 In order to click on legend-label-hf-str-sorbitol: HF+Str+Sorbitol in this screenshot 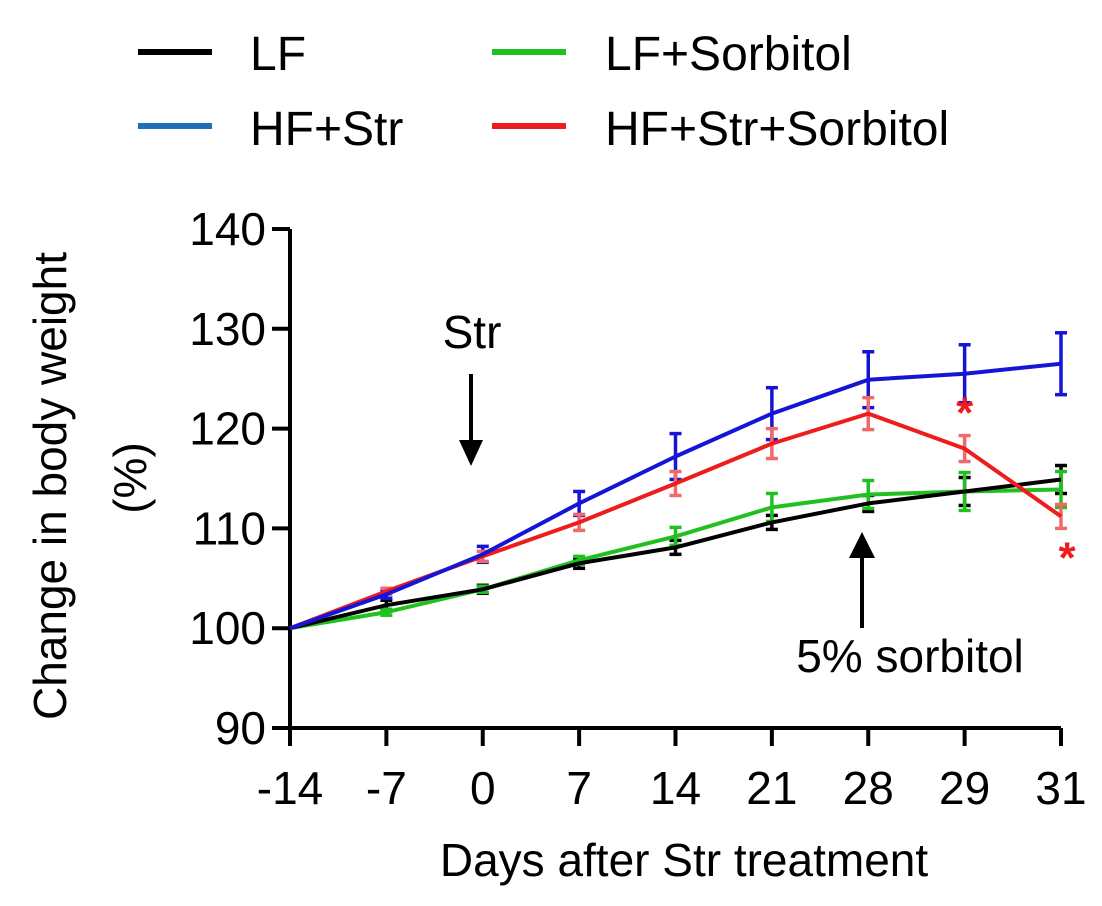, I will do `click(777, 129)`.